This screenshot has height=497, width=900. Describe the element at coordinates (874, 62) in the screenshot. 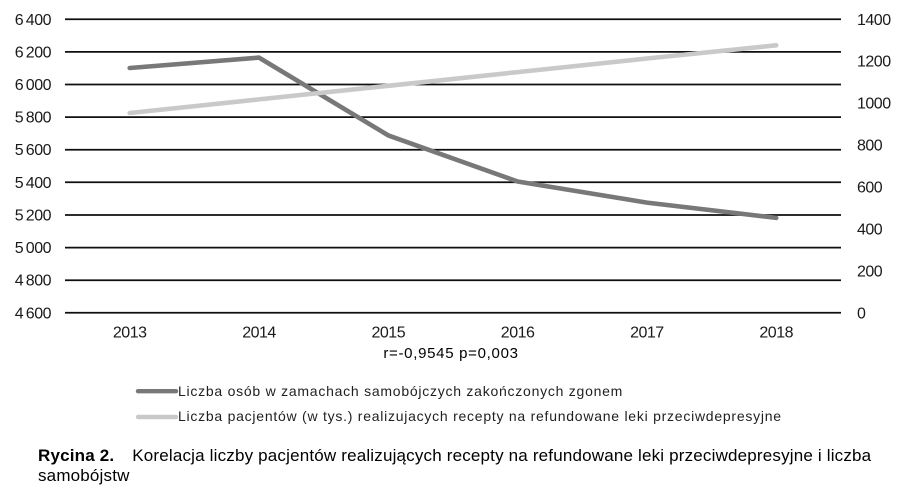

I see `svg-text: 1200` at that location.